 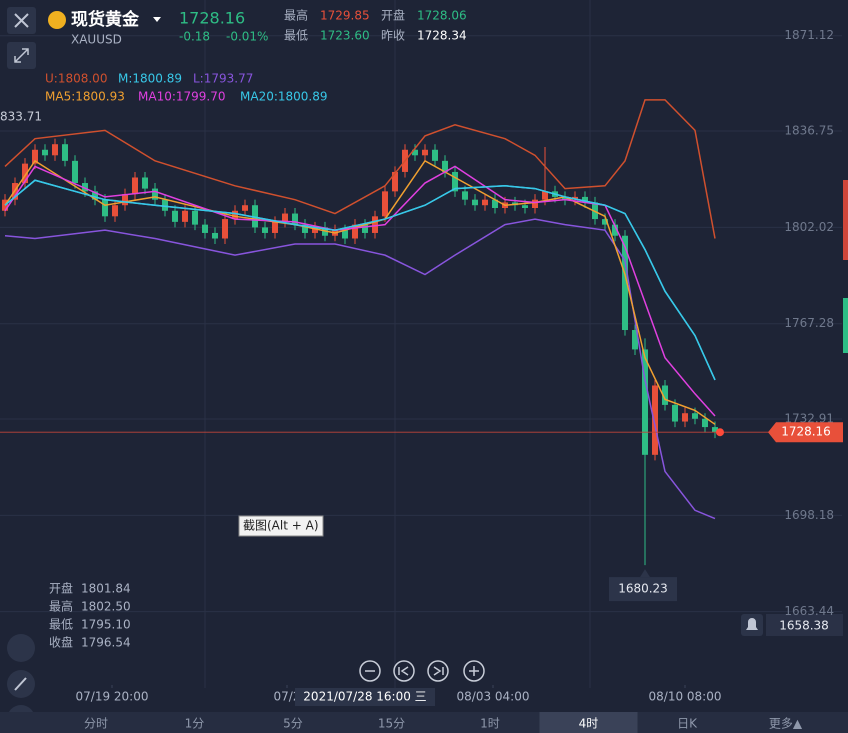 I want to click on indicator-button, so click(x=21, y=648).